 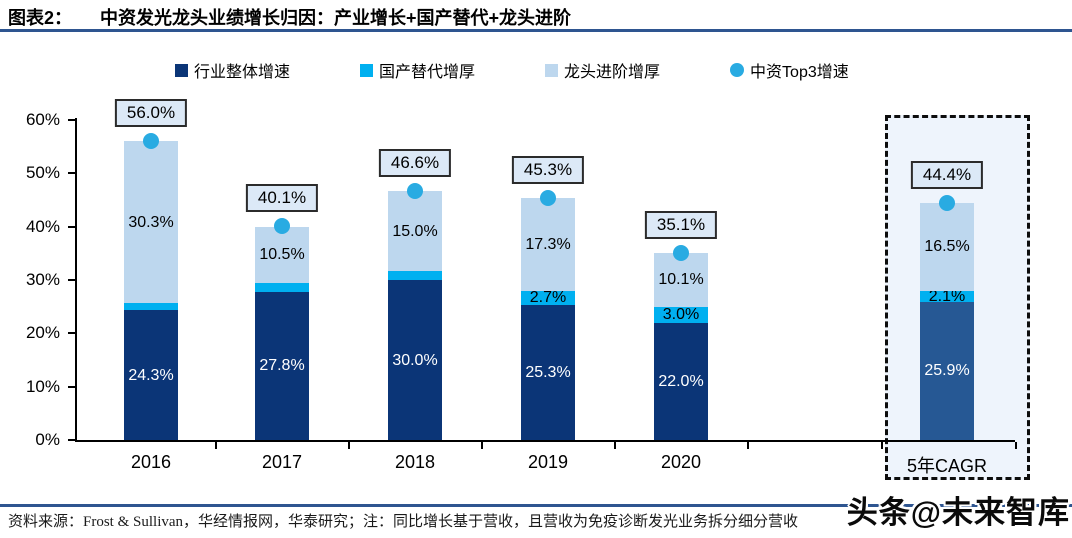 I want to click on bar-value-label: 16.5%, so click(x=947, y=247).